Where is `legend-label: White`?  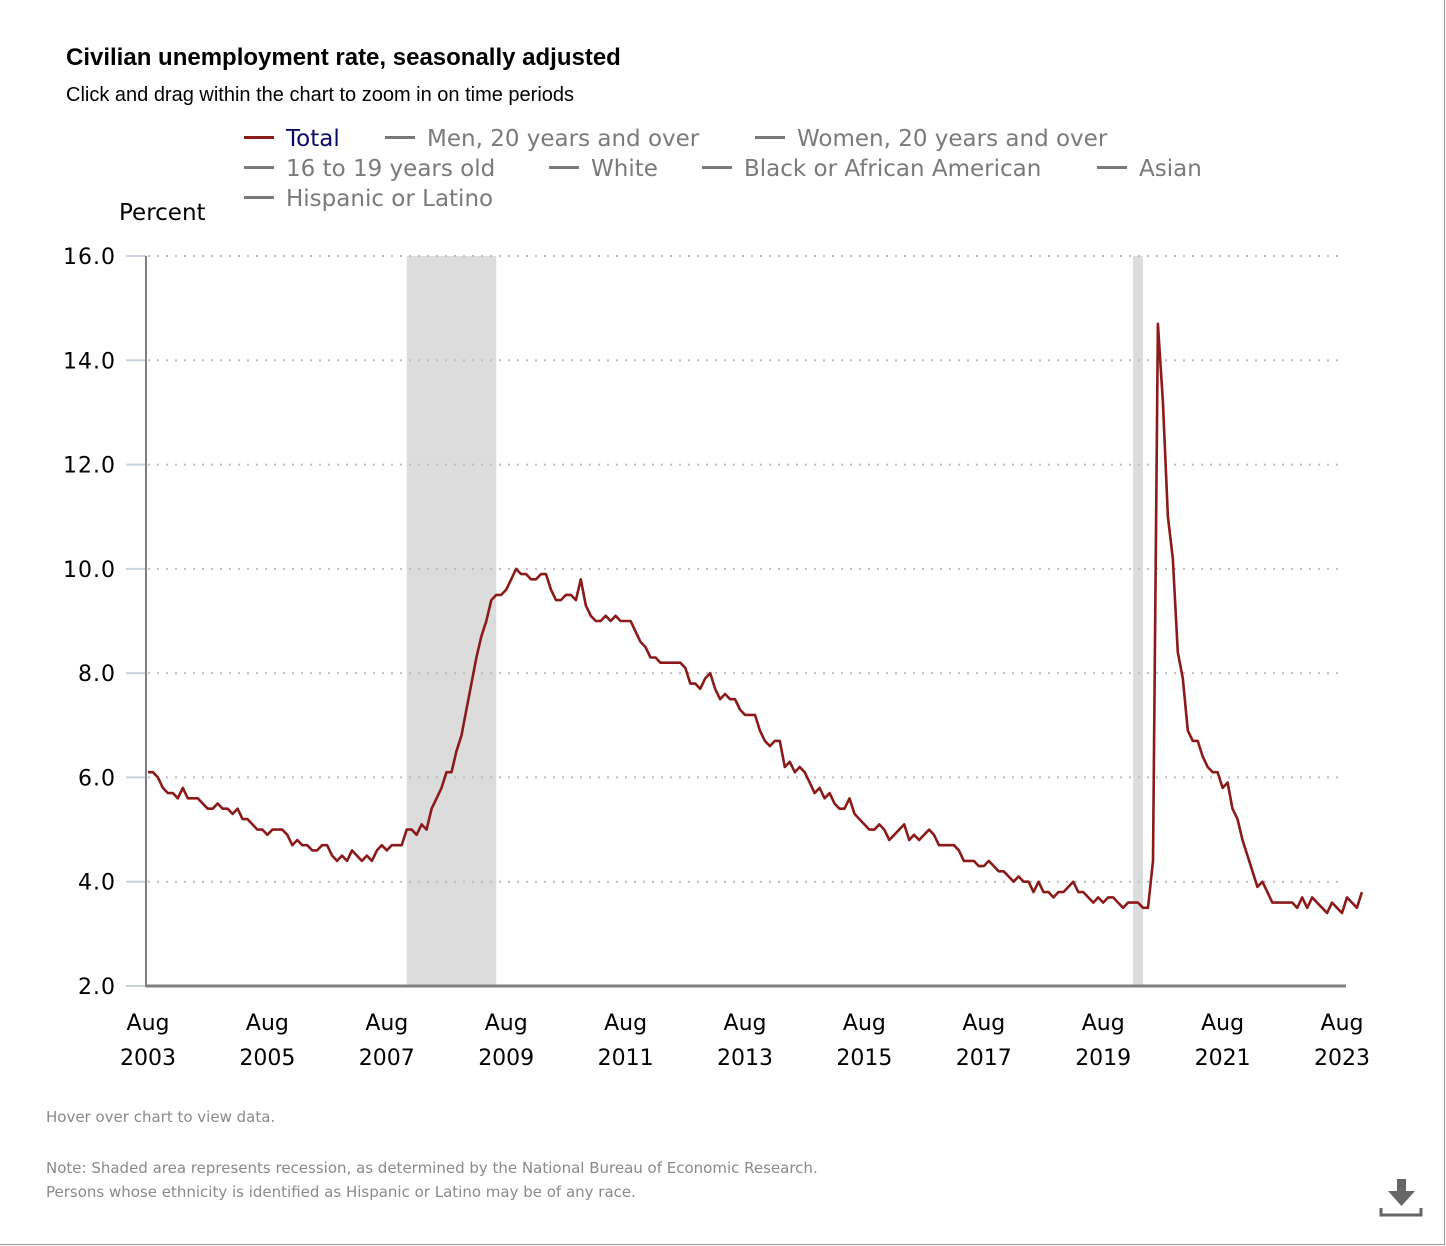 legend-label: White is located at coordinates (624, 169).